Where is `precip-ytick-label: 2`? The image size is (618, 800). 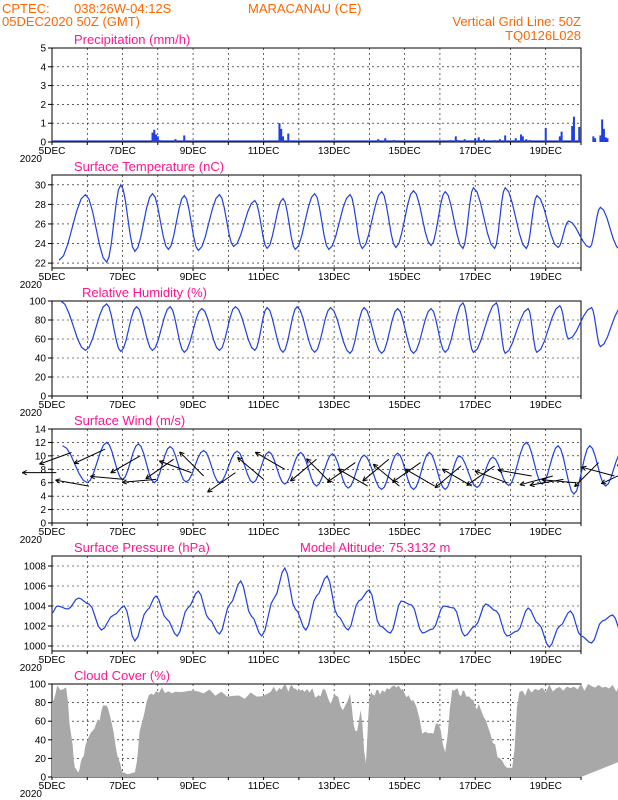 precip-ytick-label: 2 is located at coordinates (43, 105).